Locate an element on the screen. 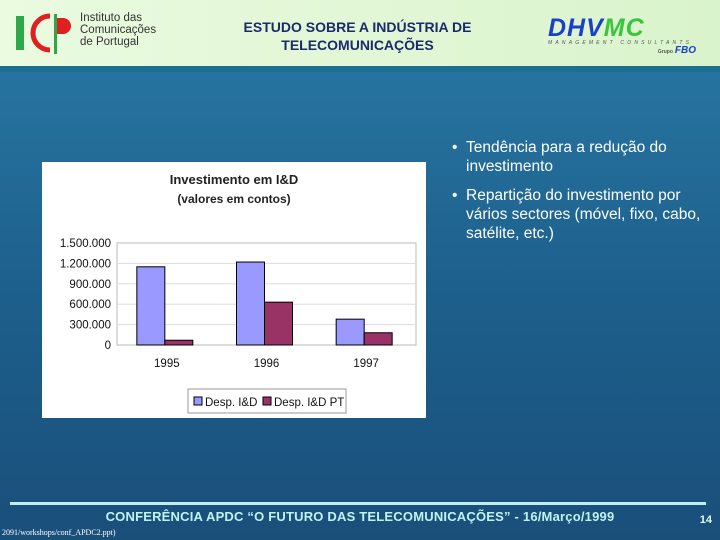 This screenshot has height=540, width=720. legend-label: Desp. I&D PT is located at coordinates (309, 403).